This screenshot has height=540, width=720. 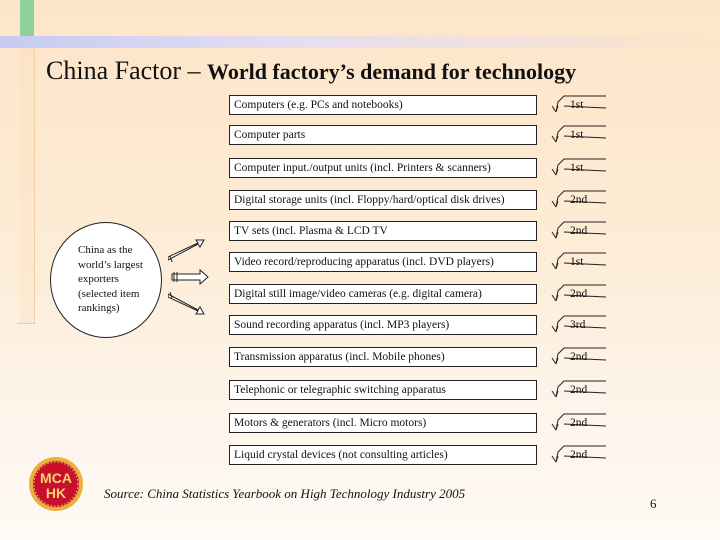 What do you see at coordinates (383, 423) in the screenshot?
I see `list-item: Motors & generators (incl. Micro motors)` at bounding box center [383, 423].